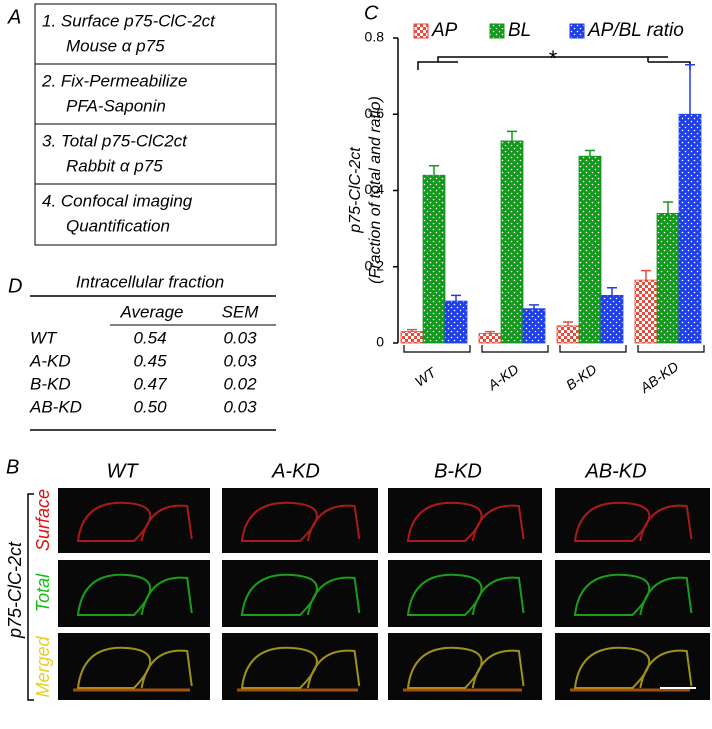 This screenshot has width=712, height=729. What do you see at coordinates (371, 13) in the screenshot?
I see `panel-letter: C` at bounding box center [371, 13].